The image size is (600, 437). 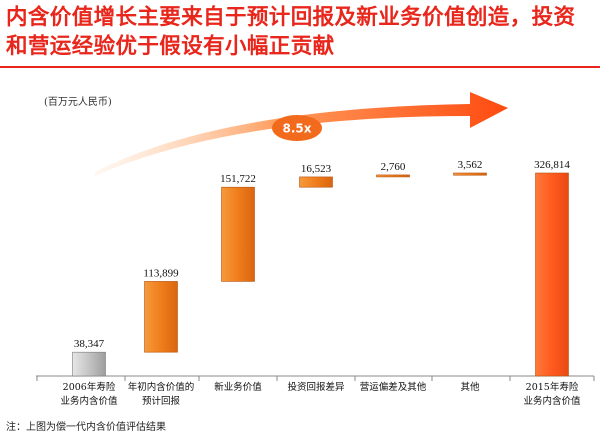 I want to click on footnote: 注：上图为偿一代内含价值评估结果, so click(x=86, y=427).